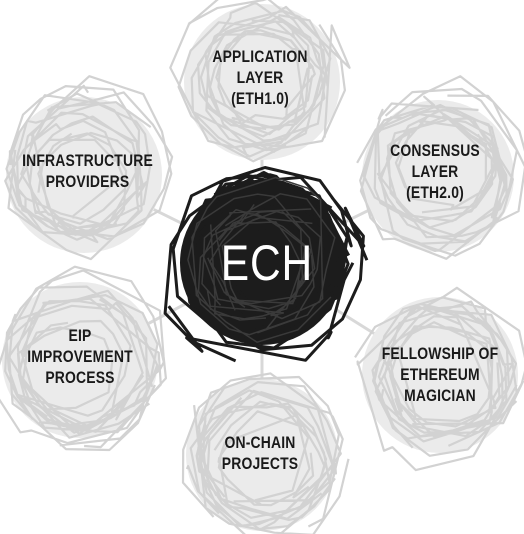  I want to click on node-label-application: APPLICATION LAYER (ETH1.0), so click(259, 77).